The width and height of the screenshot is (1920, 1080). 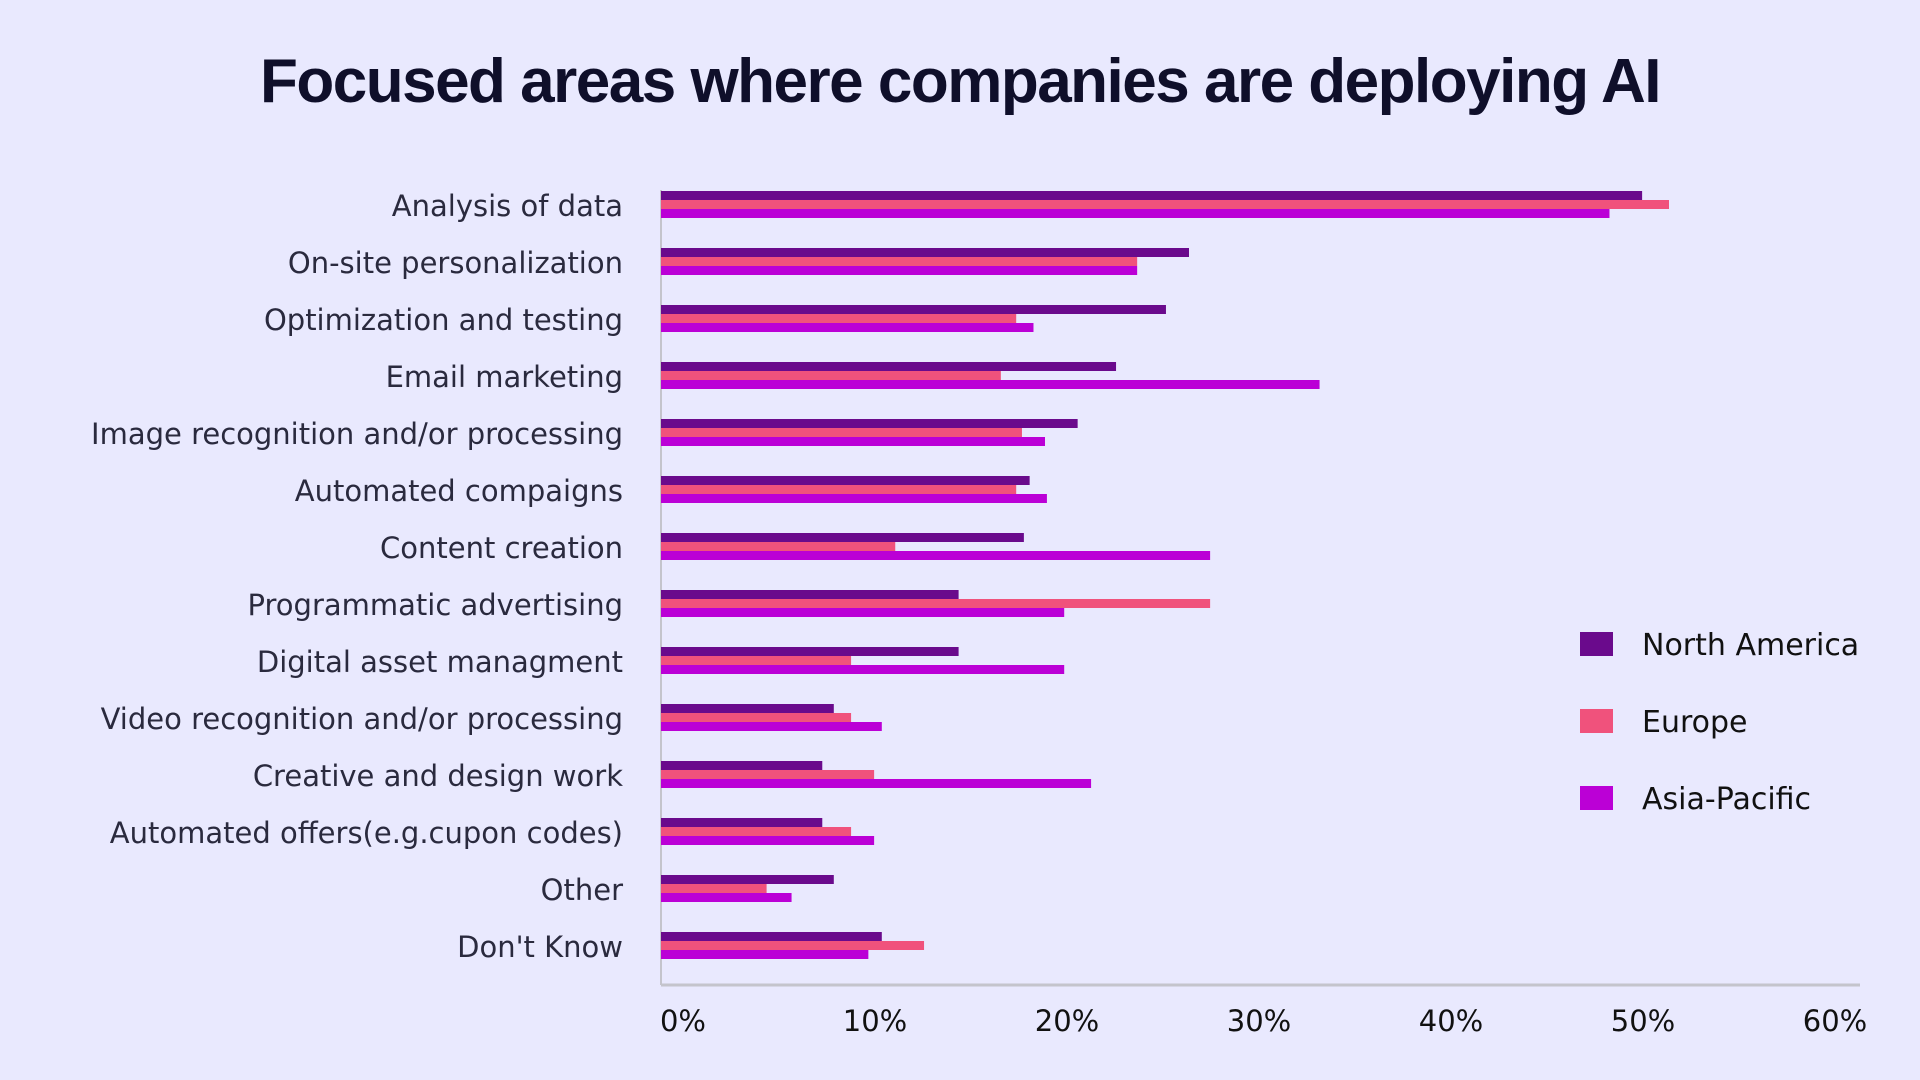 What do you see at coordinates (875, 1021) in the screenshot?
I see `x-tick-label: 10%` at bounding box center [875, 1021].